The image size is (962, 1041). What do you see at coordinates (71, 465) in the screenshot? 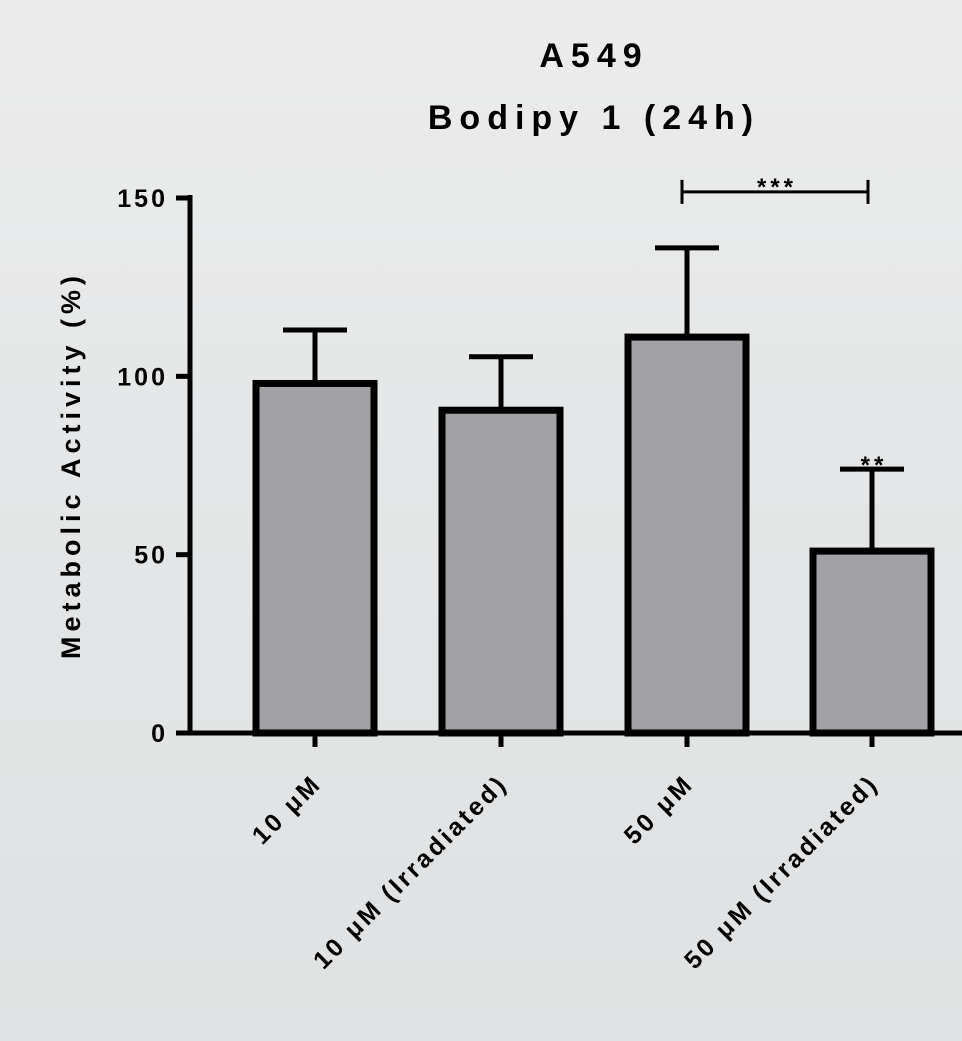
I see `y-axis-label: Metabolic Activity (%)` at bounding box center [71, 465].